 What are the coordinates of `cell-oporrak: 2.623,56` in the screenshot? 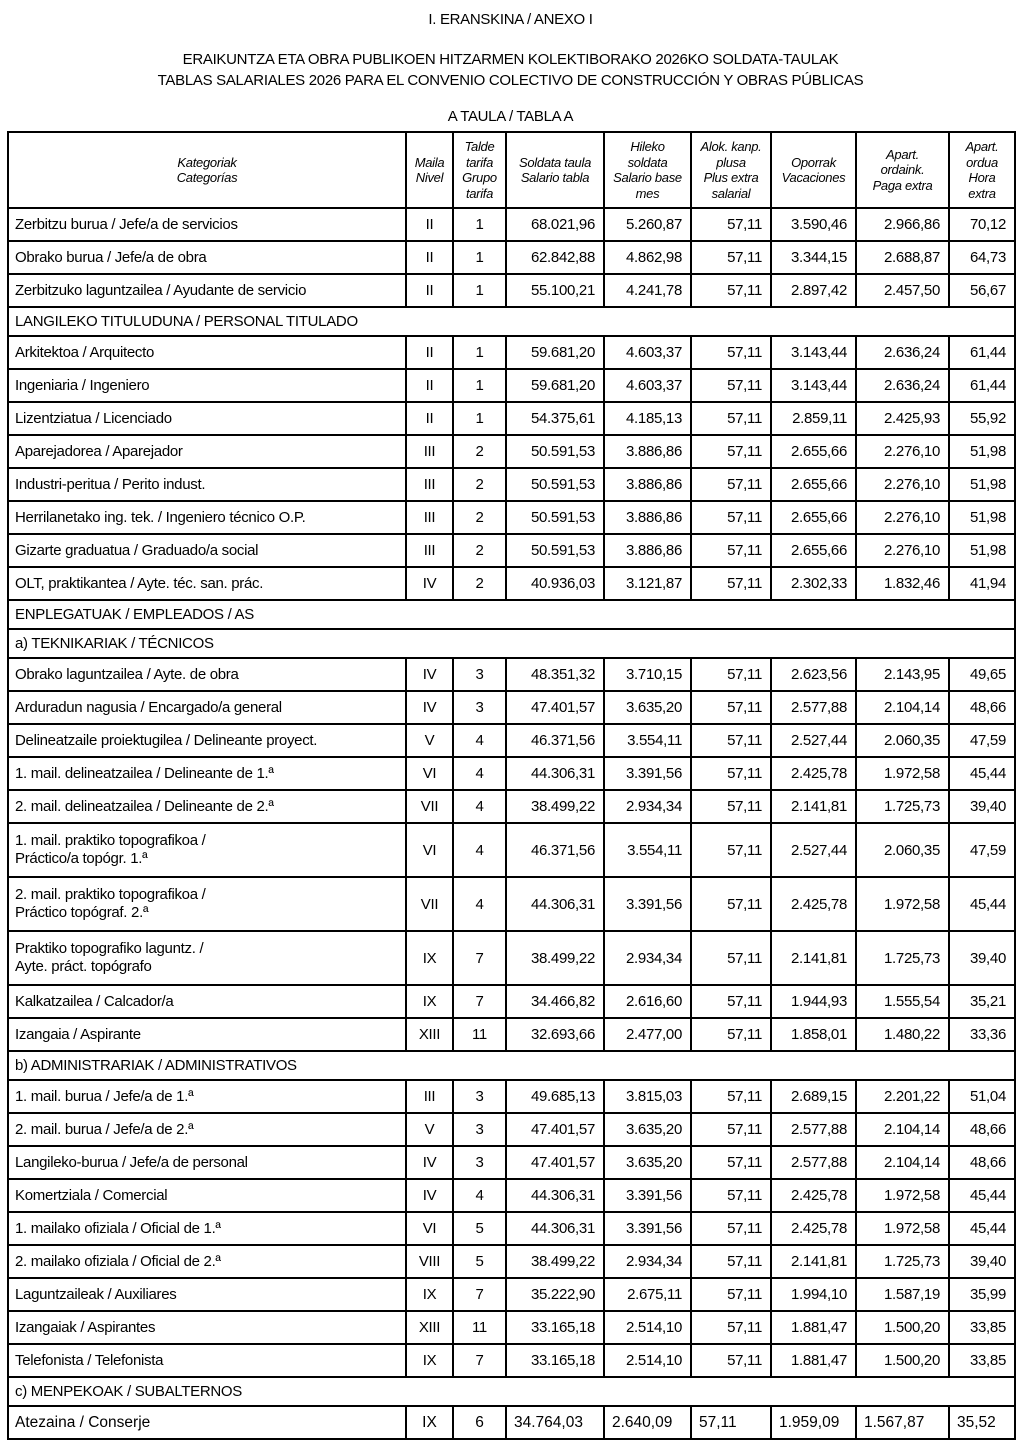 It's located at (813, 674).